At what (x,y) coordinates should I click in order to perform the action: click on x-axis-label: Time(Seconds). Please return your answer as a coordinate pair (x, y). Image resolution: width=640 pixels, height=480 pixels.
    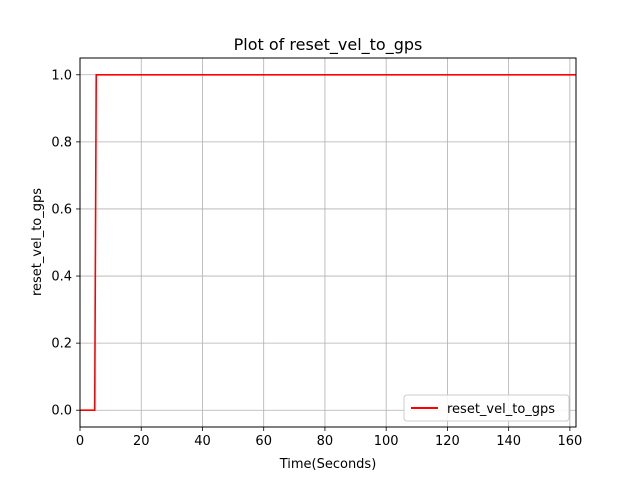
    Looking at the image, I should click on (328, 464).